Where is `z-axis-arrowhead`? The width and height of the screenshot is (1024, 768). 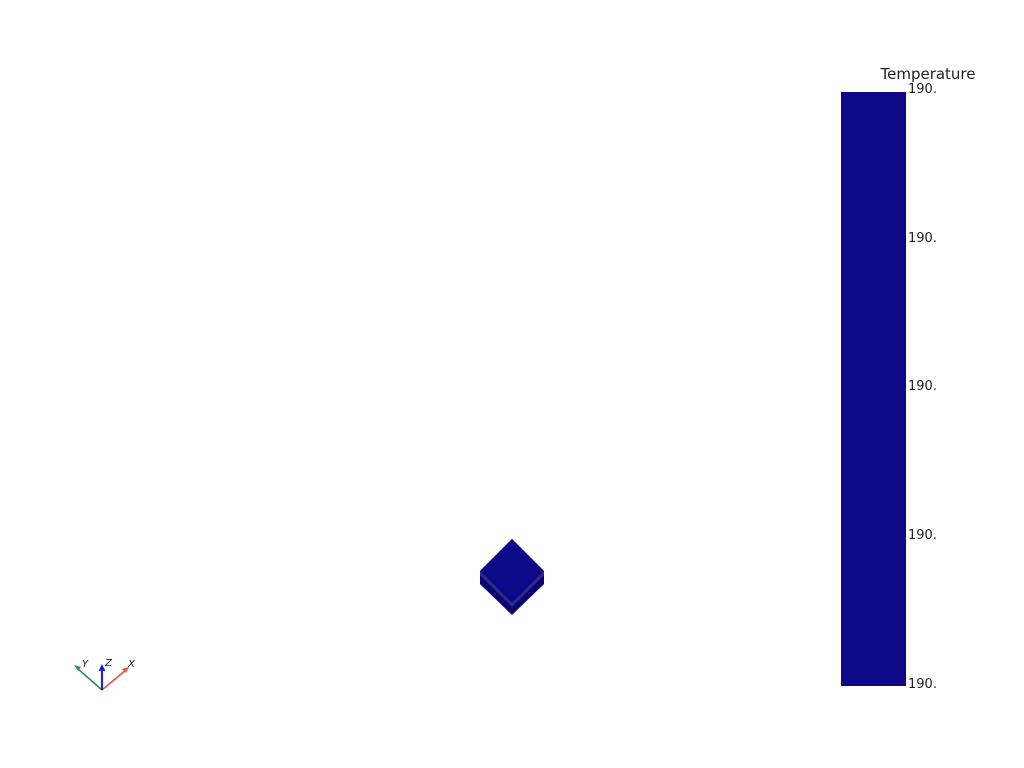 z-axis-arrowhead is located at coordinates (102, 667).